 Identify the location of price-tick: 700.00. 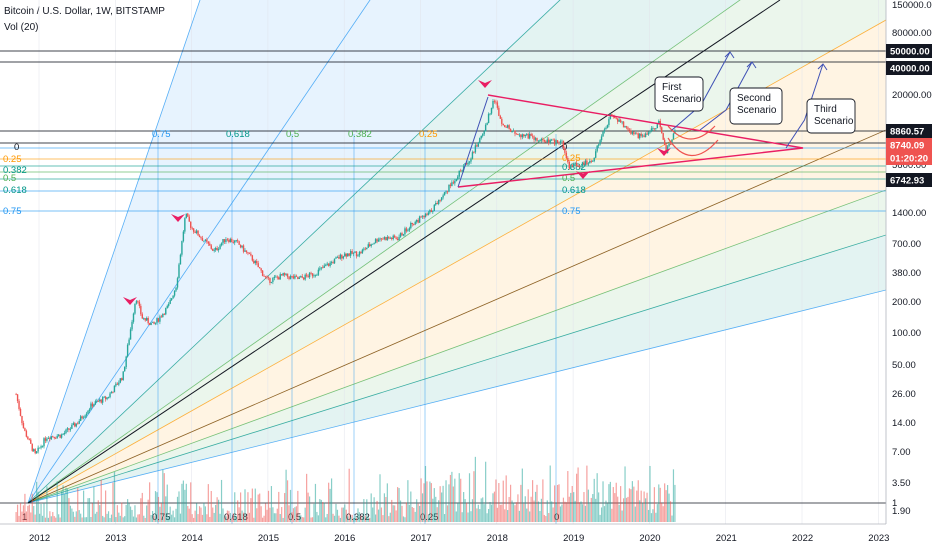
(906, 244).